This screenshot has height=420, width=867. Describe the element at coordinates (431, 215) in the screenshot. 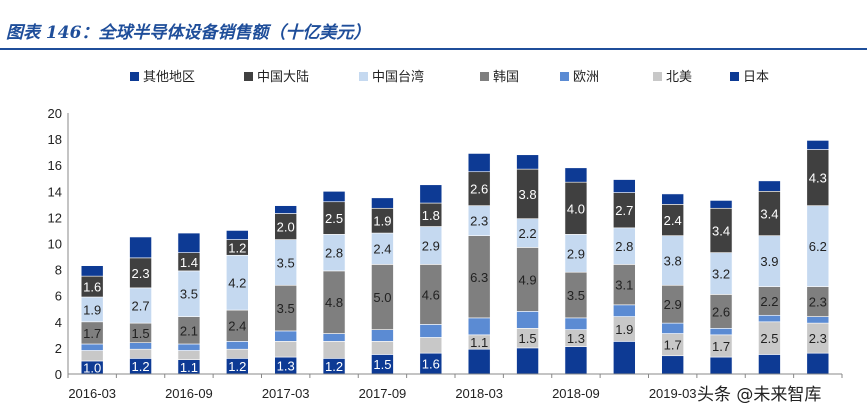

I see `data-label: 1.8` at that location.